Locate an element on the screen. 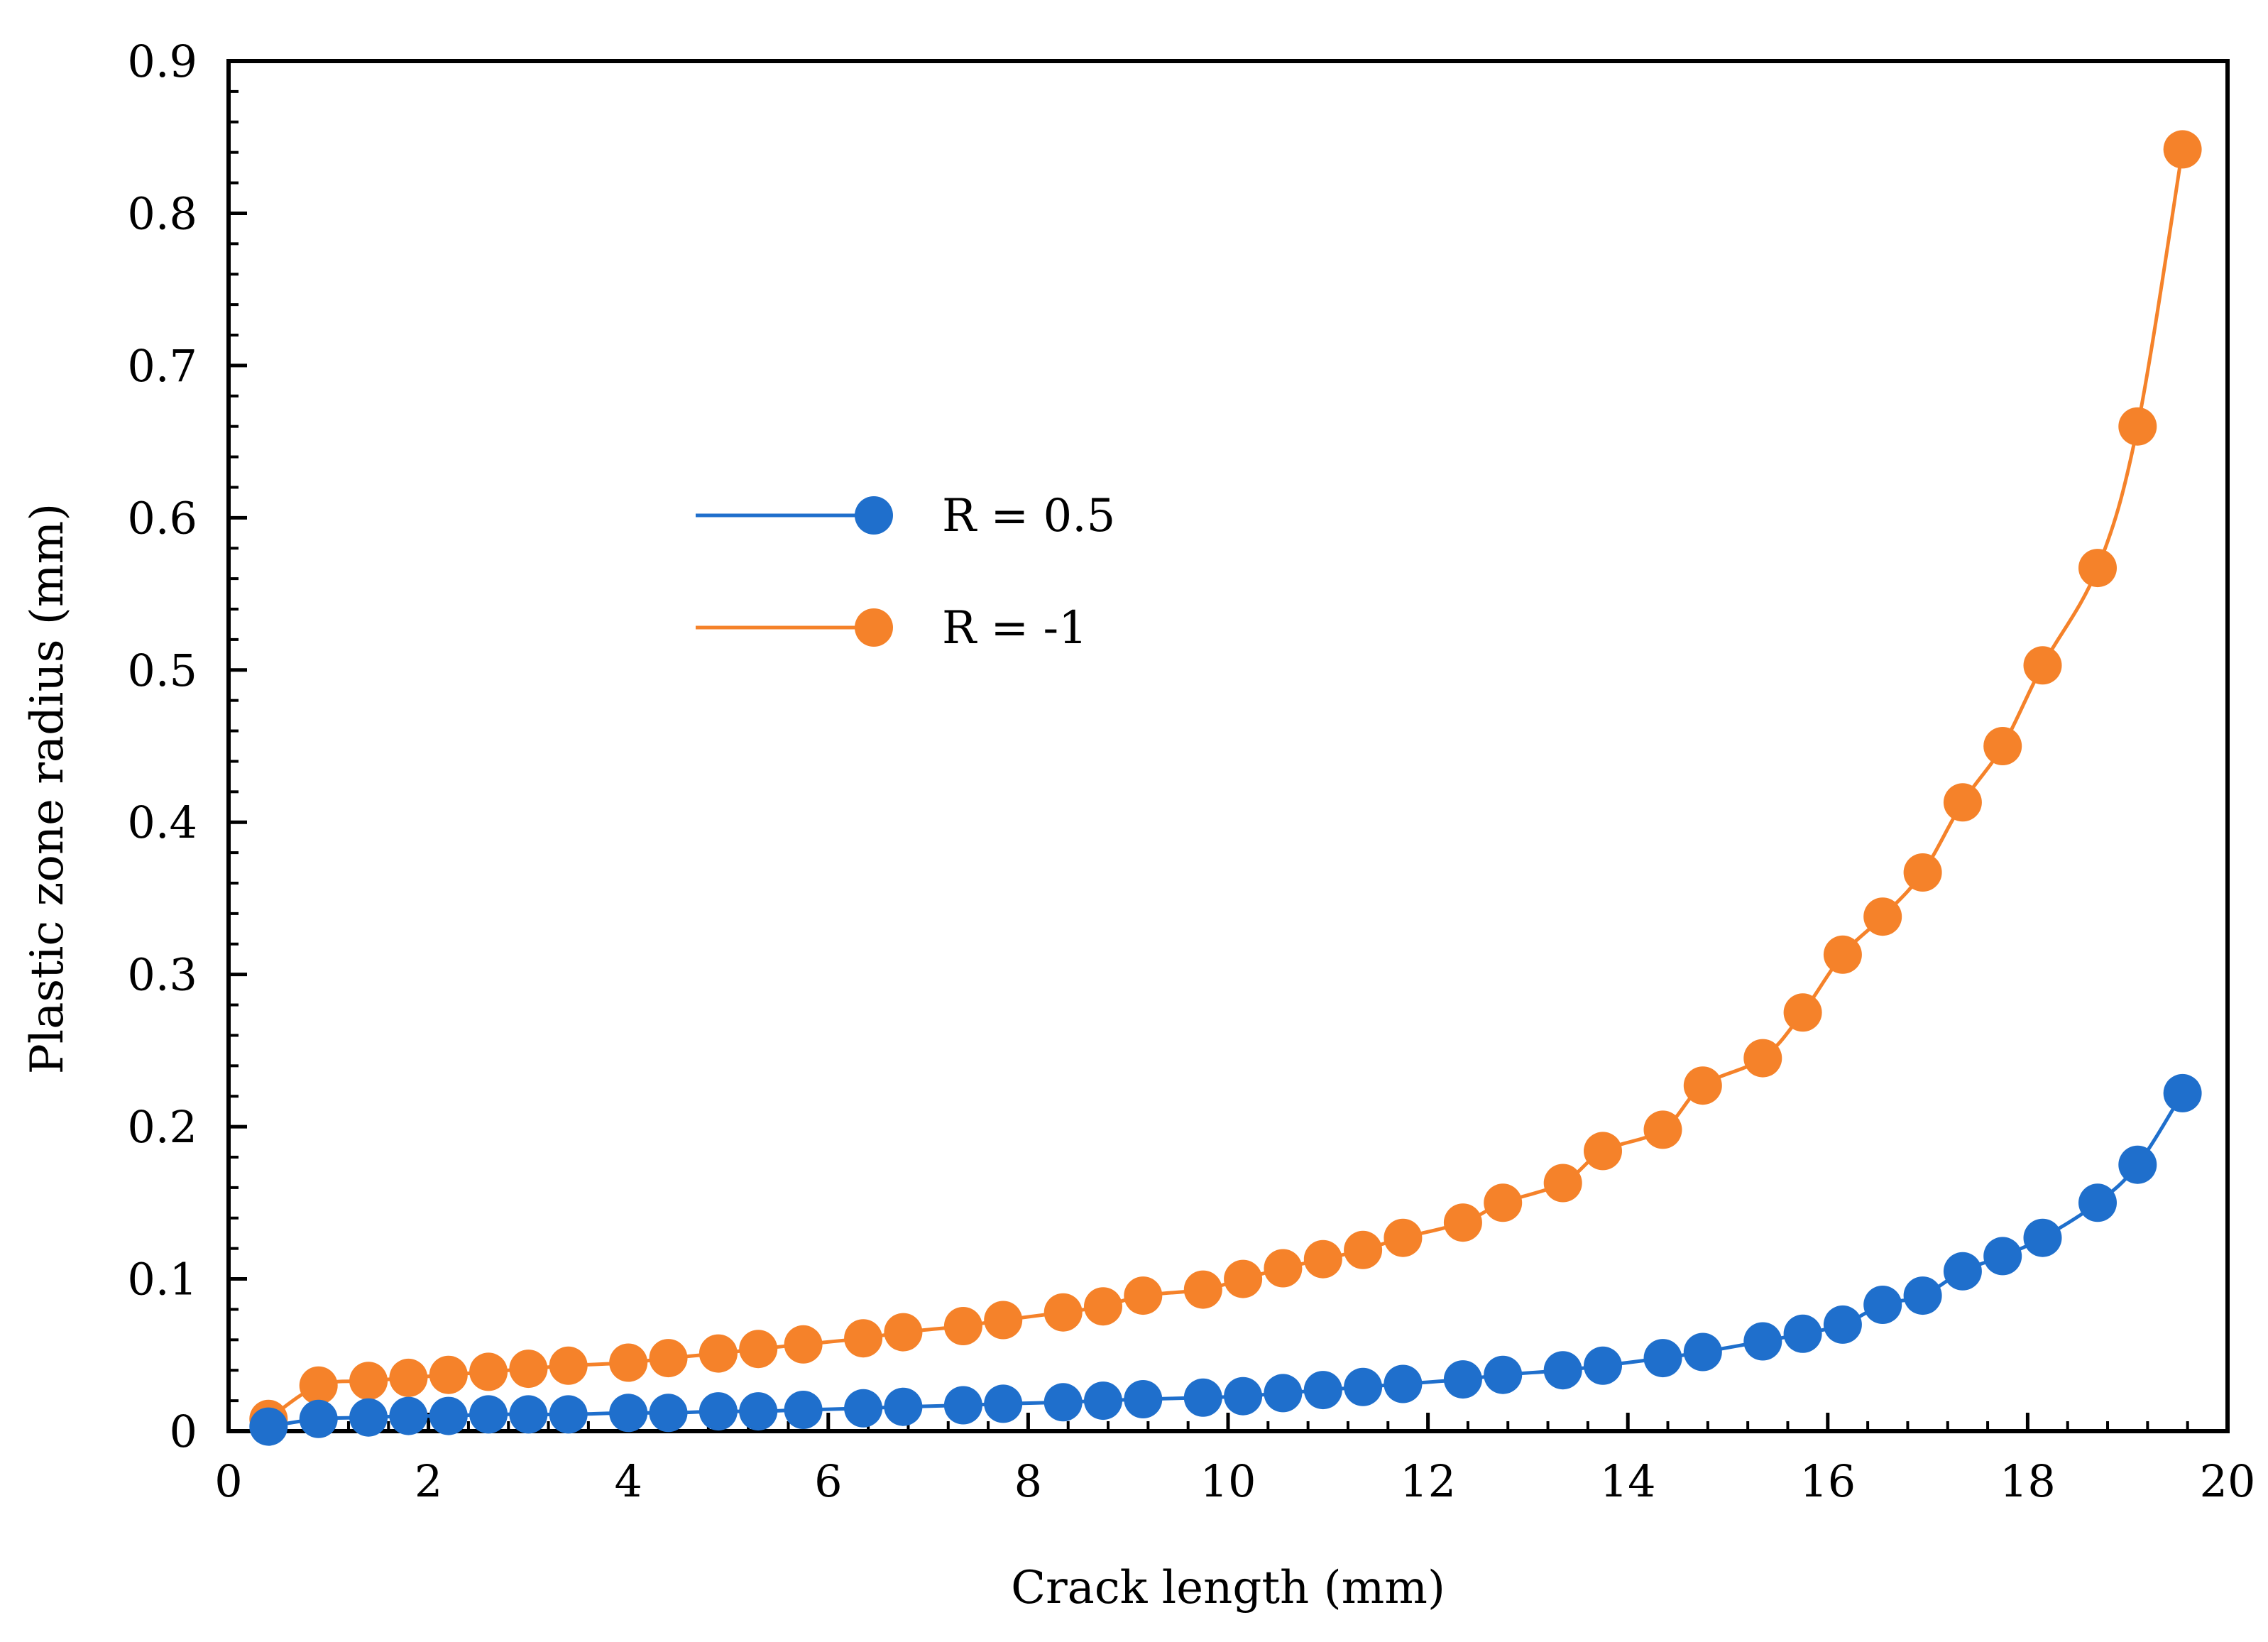 This screenshot has height=1642, width=2268. y-tick-label: 0.8 is located at coordinates (162, 213).